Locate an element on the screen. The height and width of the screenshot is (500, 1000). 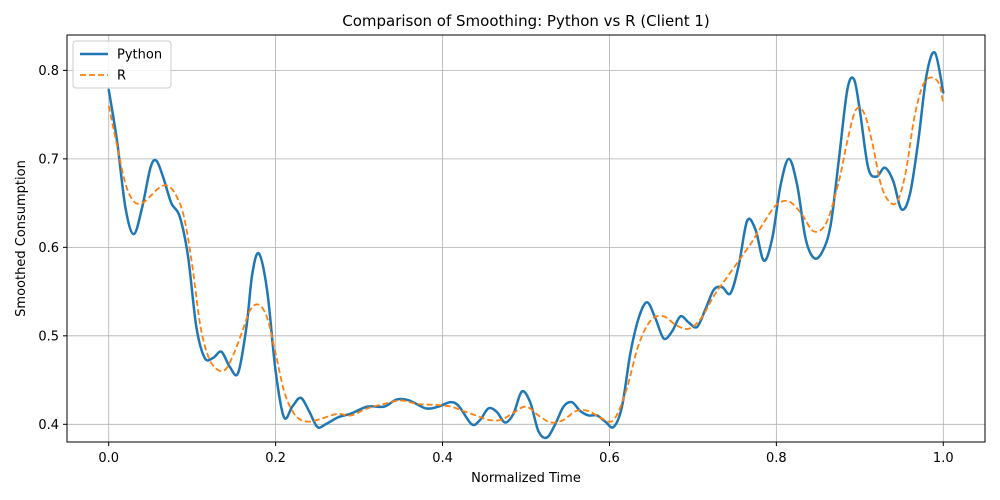
y-tick-label: 0.6 is located at coordinates (48, 248).